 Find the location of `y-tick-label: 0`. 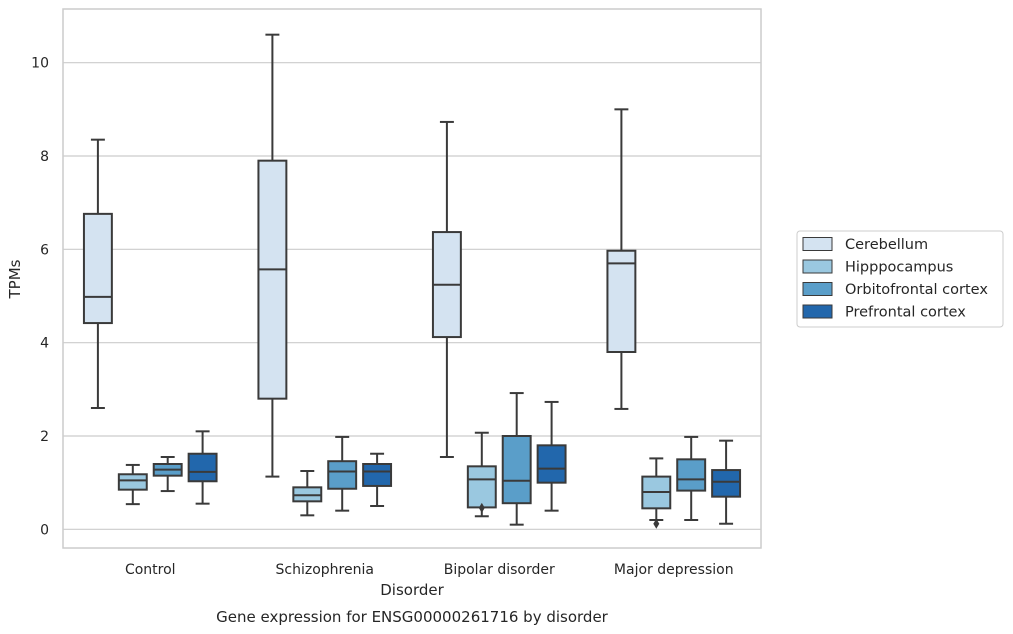

y-tick-label: 0 is located at coordinates (44, 530).